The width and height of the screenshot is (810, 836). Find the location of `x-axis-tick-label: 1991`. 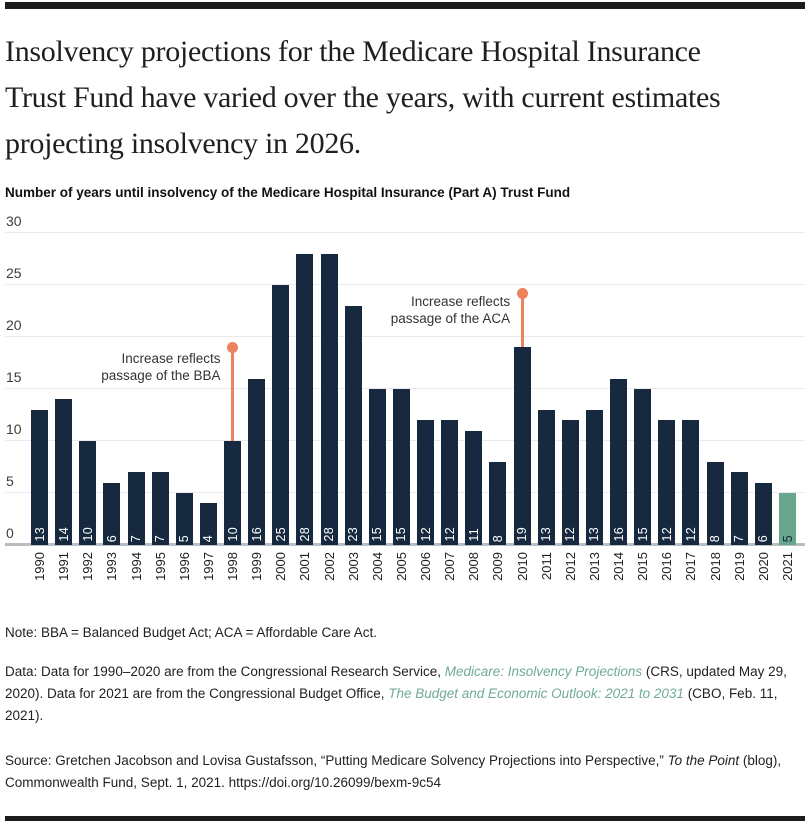

x-axis-tick-label: 1991 is located at coordinates (64, 566).